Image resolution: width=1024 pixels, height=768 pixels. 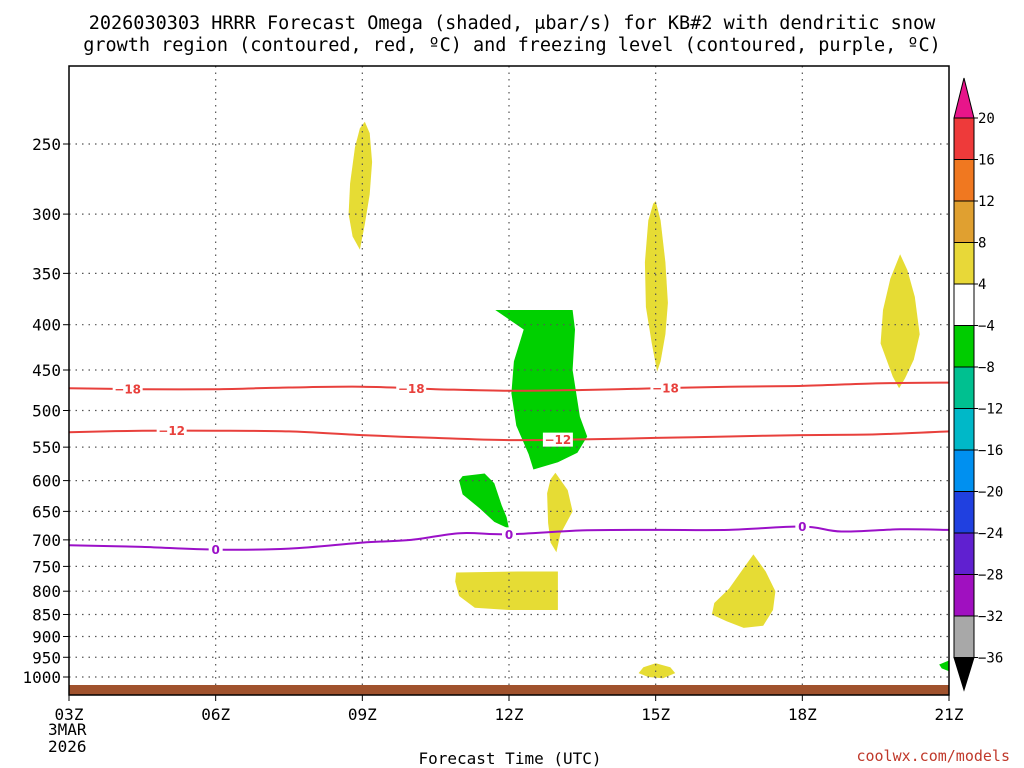 I want to click on y-tick-label: 1000, so click(x=41, y=677).